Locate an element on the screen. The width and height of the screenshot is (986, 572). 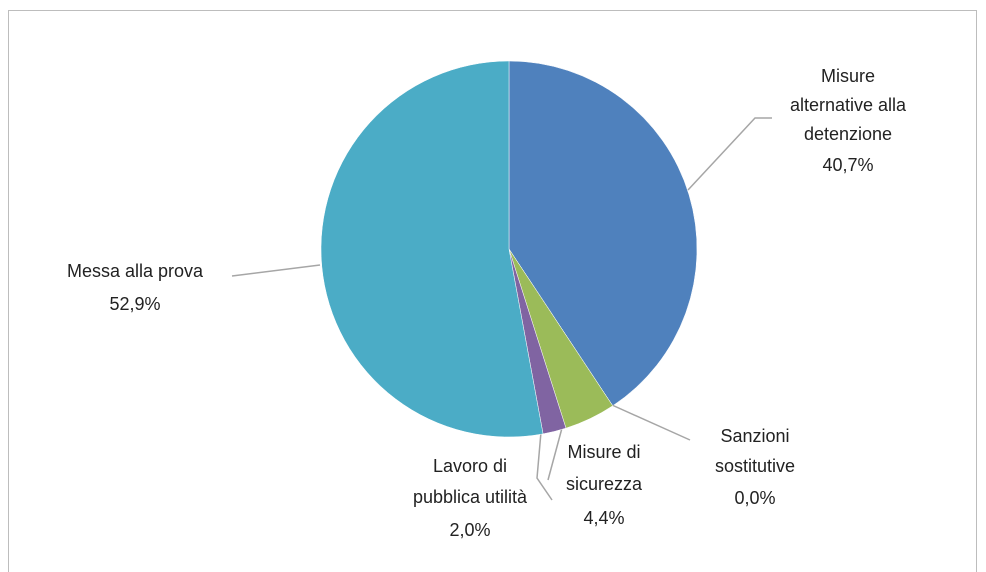
slice-value-label: 40,7% is located at coordinates (847, 165).